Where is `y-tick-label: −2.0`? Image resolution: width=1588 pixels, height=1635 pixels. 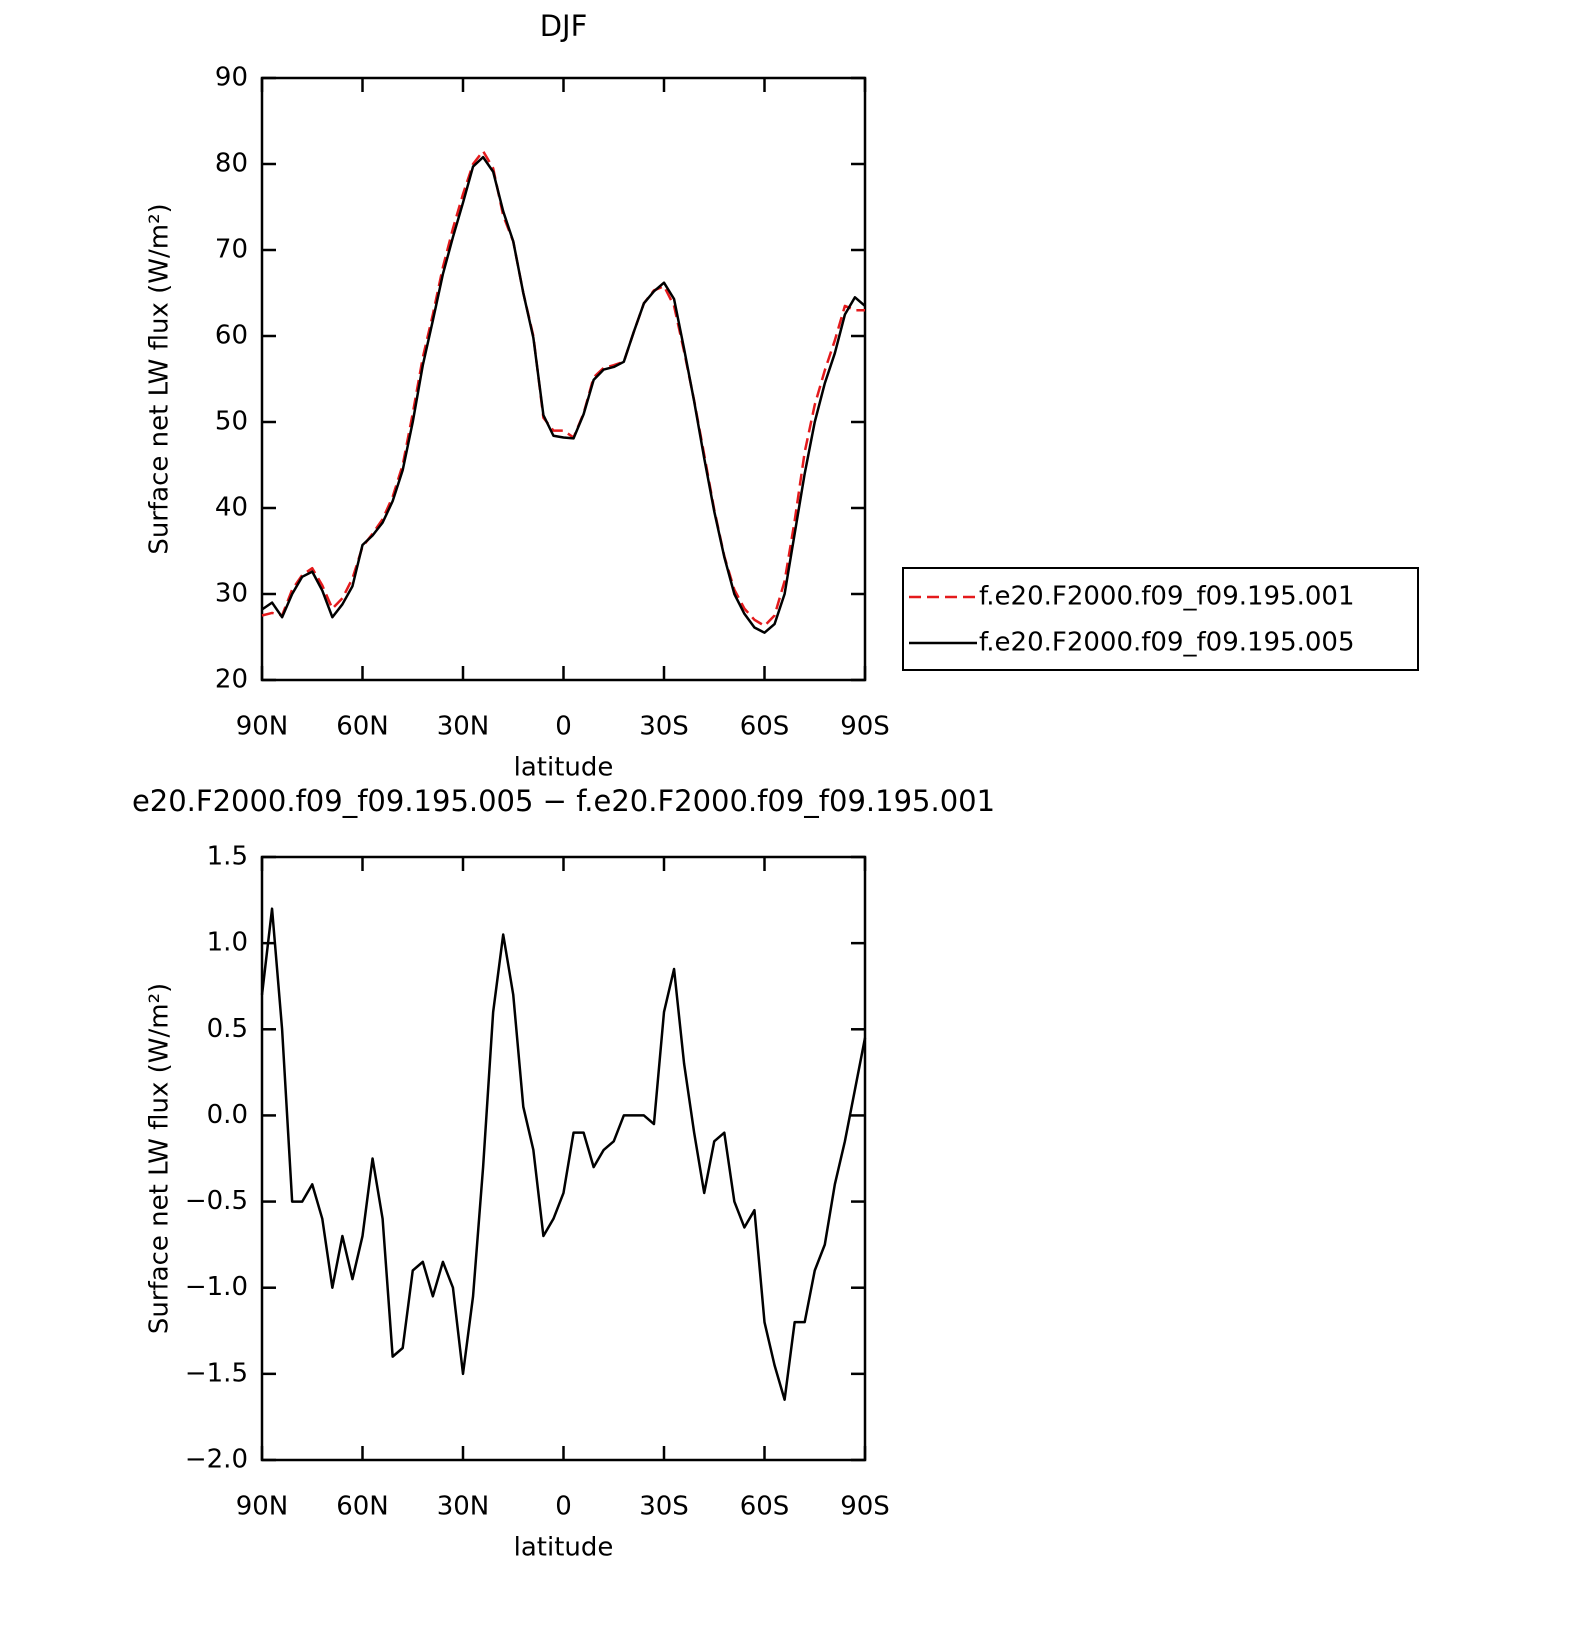
y-tick-label: −2.0 is located at coordinates (216, 1460).